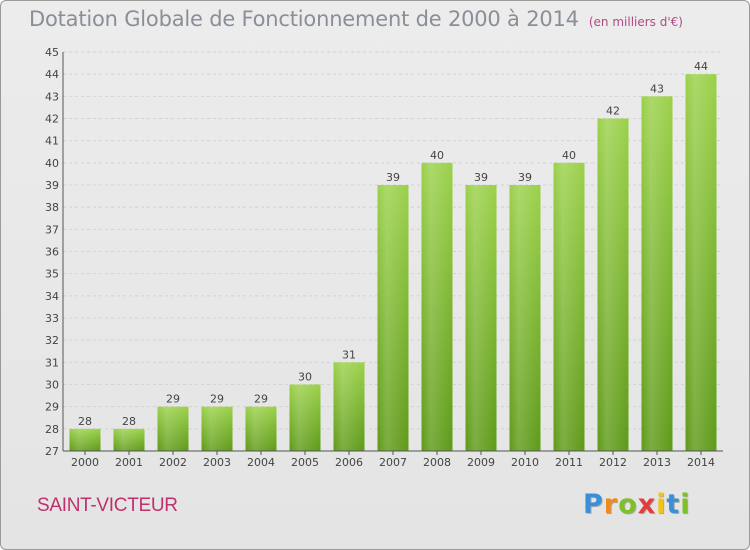  I want to click on logo-letter: P, so click(593, 504).